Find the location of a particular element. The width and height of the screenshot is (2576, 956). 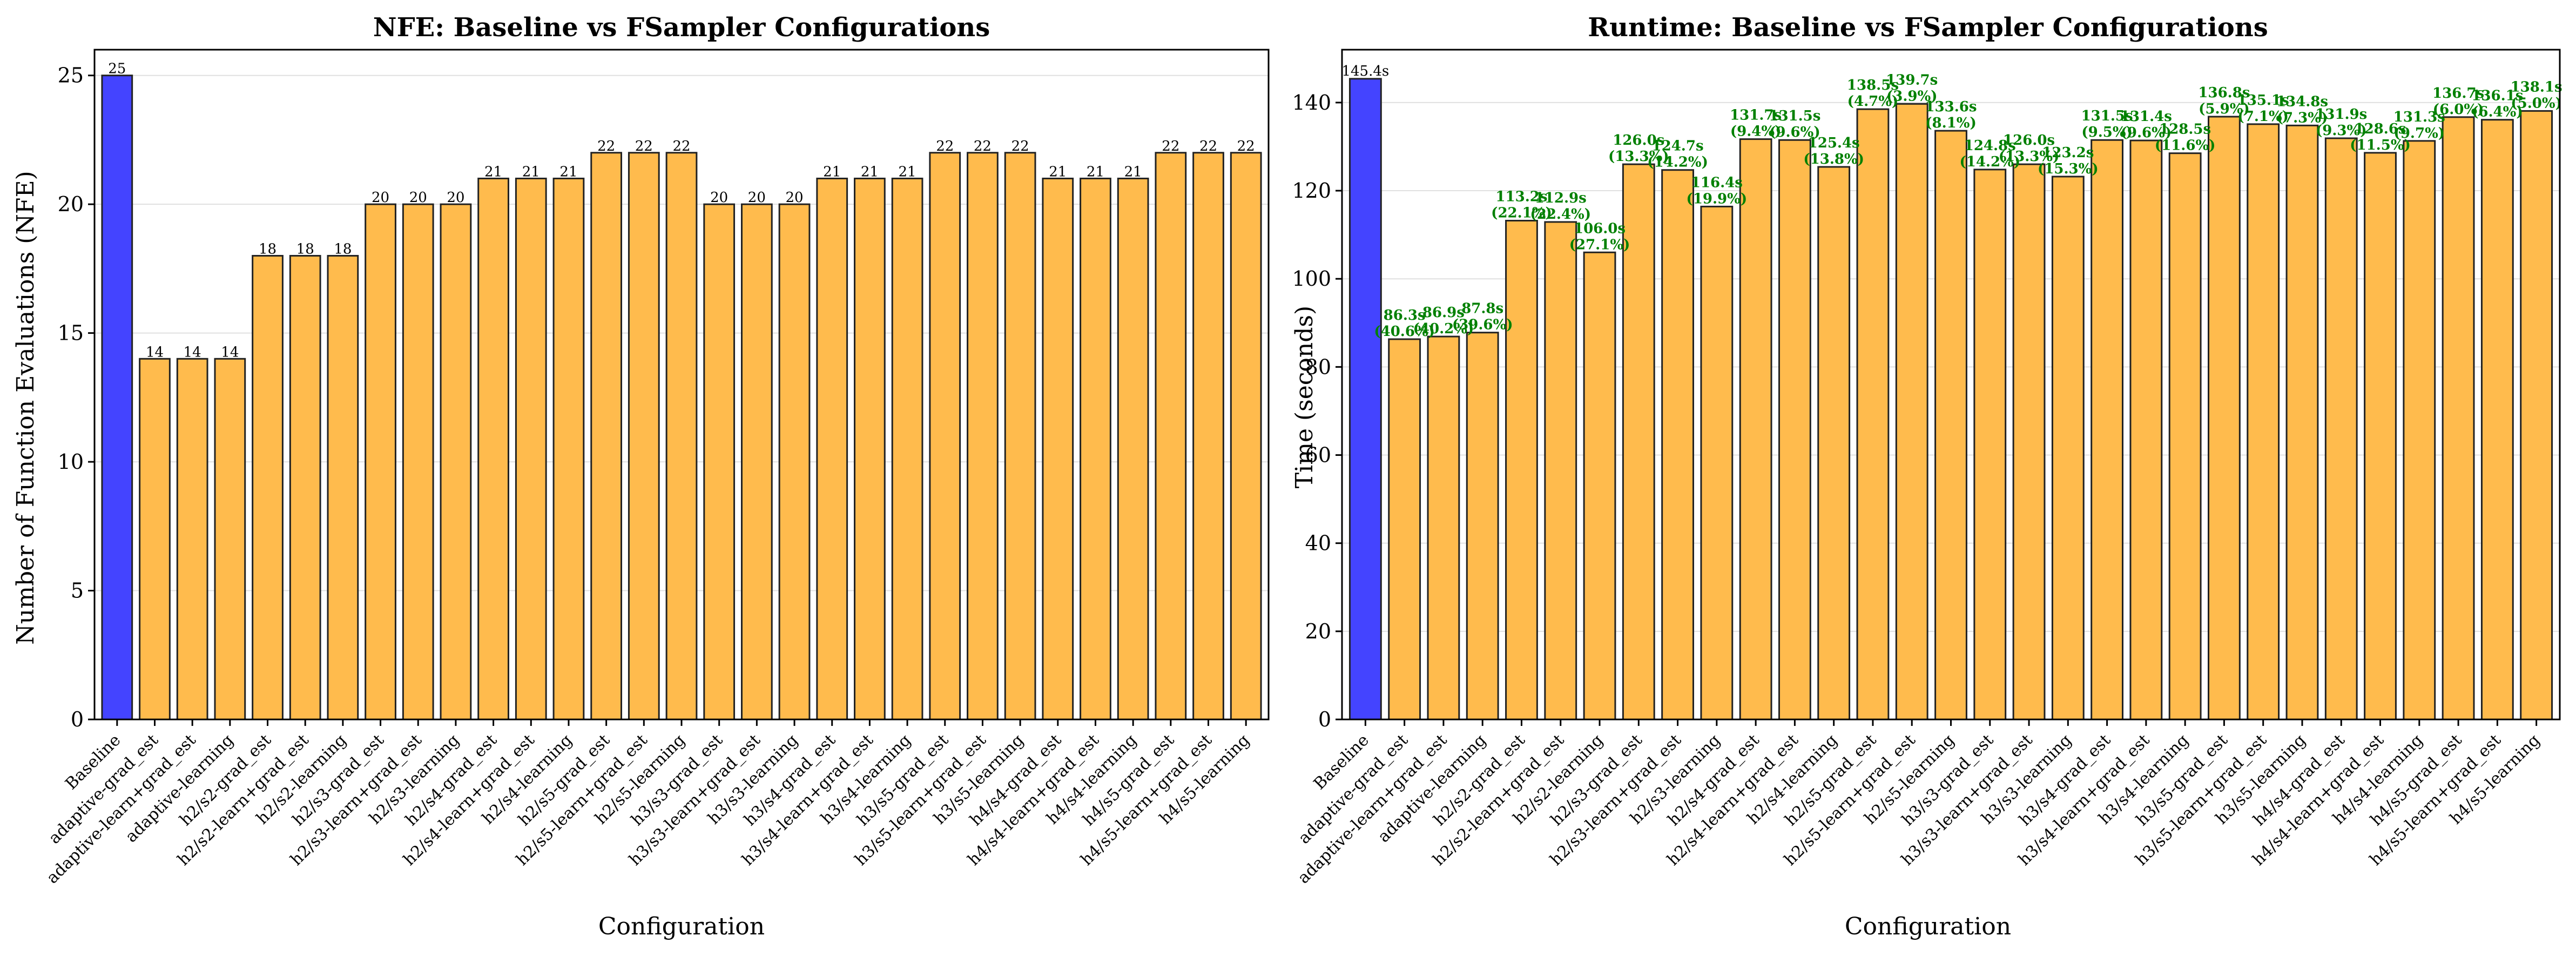

bar-value-label: (8.1%) is located at coordinates (1951, 123).